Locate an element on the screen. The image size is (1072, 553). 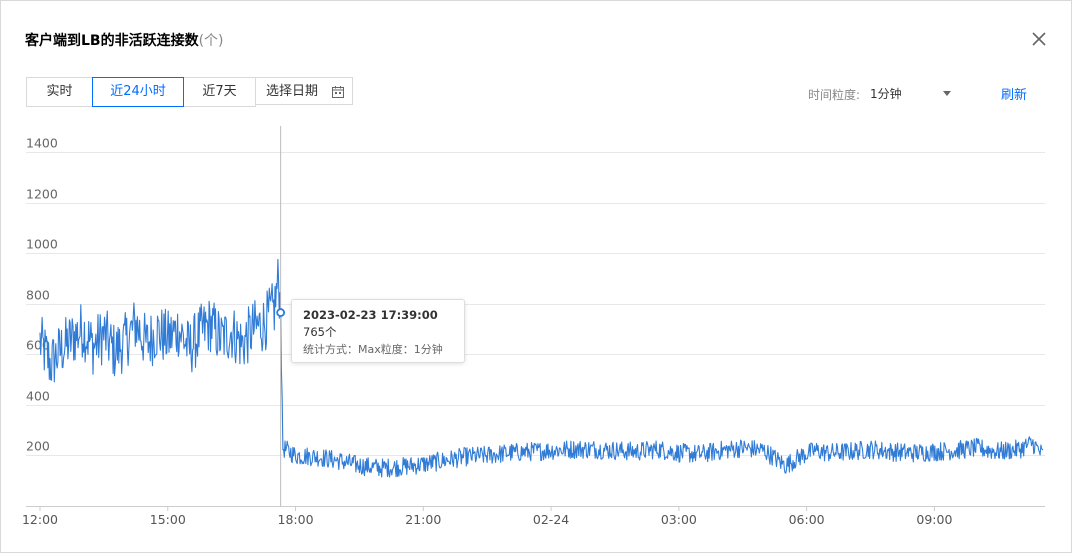
x-tick-label: 18:00 is located at coordinates (296, 519).